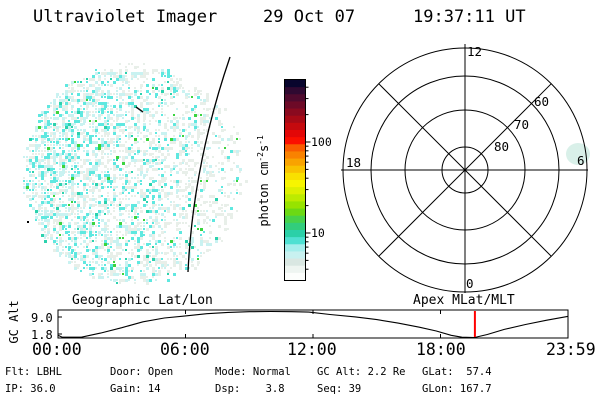 This screenshot has width=600, height=400. I want to click on xtick-1800: 18:00, so click(441, 349).